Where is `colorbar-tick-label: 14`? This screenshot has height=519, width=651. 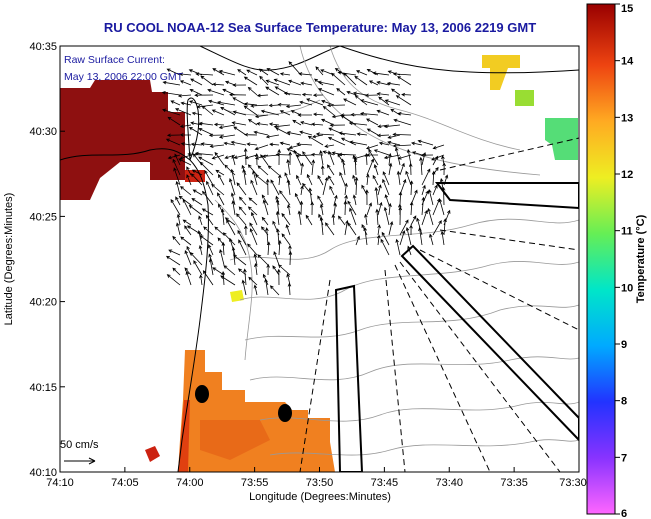
colorbar-tick-label: 14 is located at coordinates (627, 62).